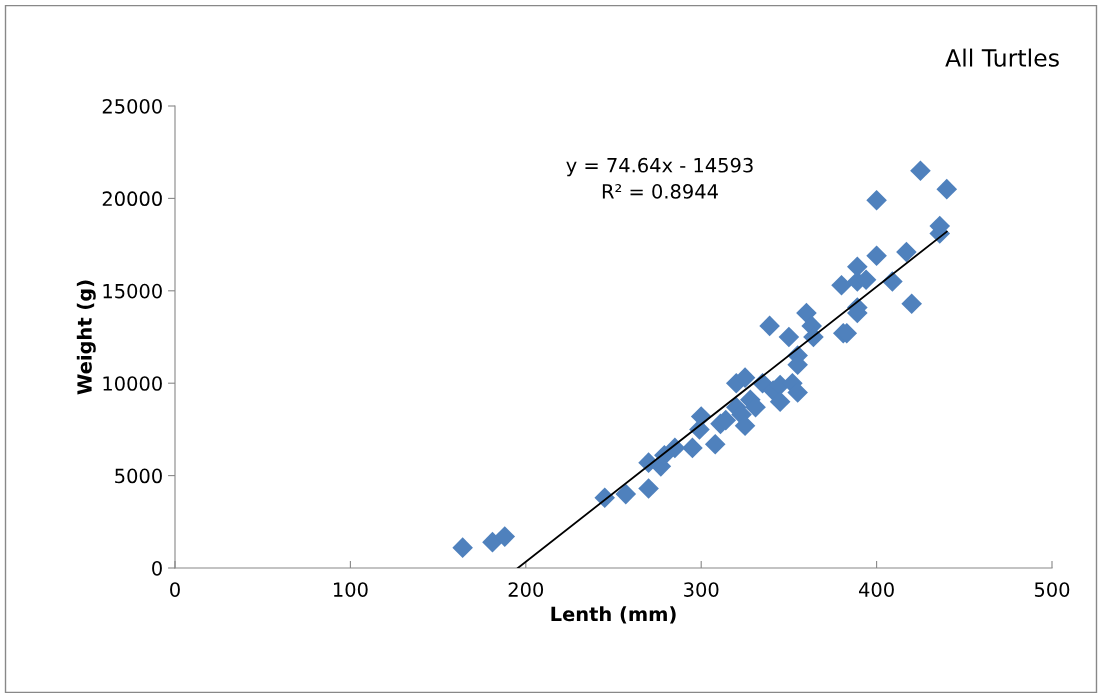 This screenshot has height=698, width=1102. What do you see at coordinates (132, 291) in the screenshot?
I see `y-tick-label: 15000` at bounding box center [132, 291].